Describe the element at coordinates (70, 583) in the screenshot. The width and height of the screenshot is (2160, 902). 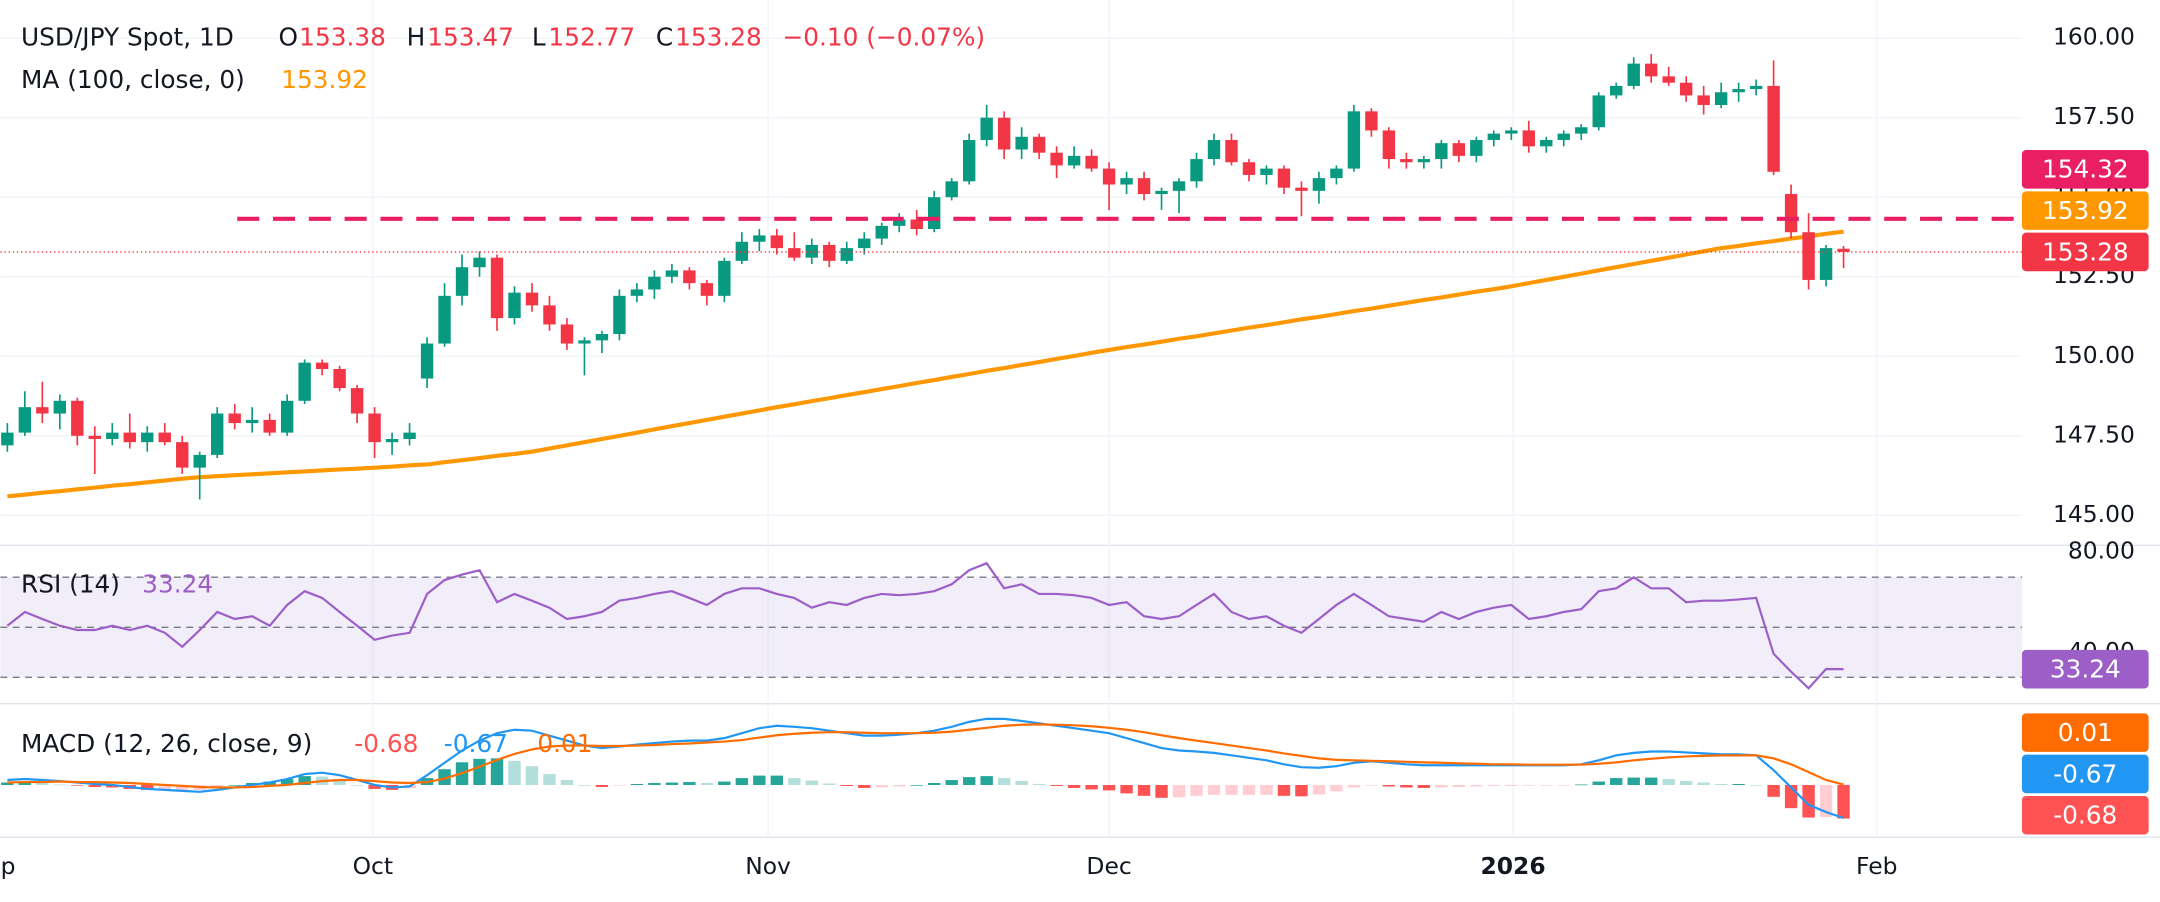
I see `rsi-legend: RSI (14)` at that location.